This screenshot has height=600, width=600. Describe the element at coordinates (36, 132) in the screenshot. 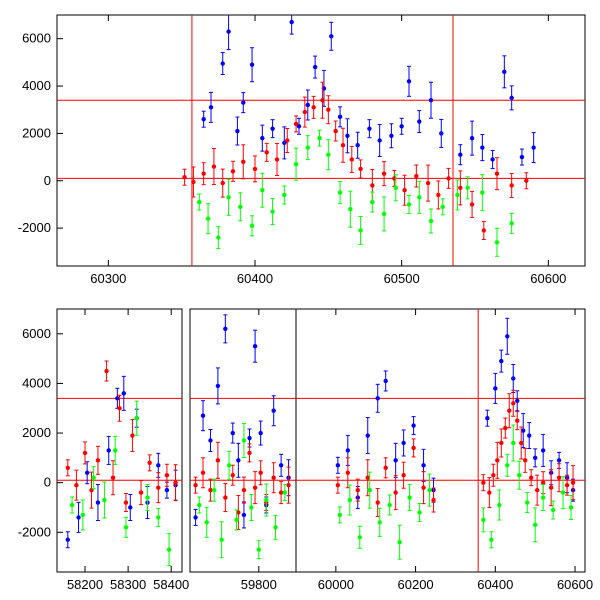

I see `y-tick-label: 2000` at that location.